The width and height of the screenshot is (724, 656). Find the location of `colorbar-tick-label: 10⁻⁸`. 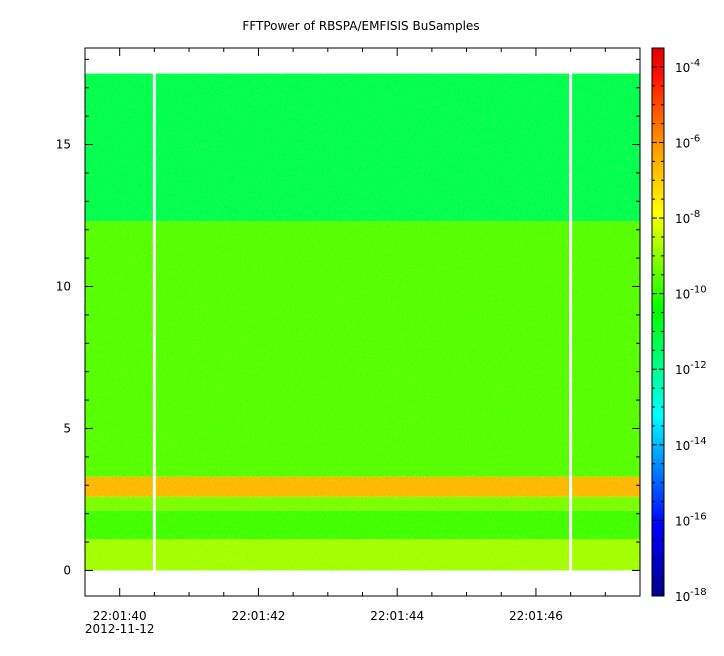

colorbar-tick-label: 10⁻⁸ is located at coordinates (687, 217).